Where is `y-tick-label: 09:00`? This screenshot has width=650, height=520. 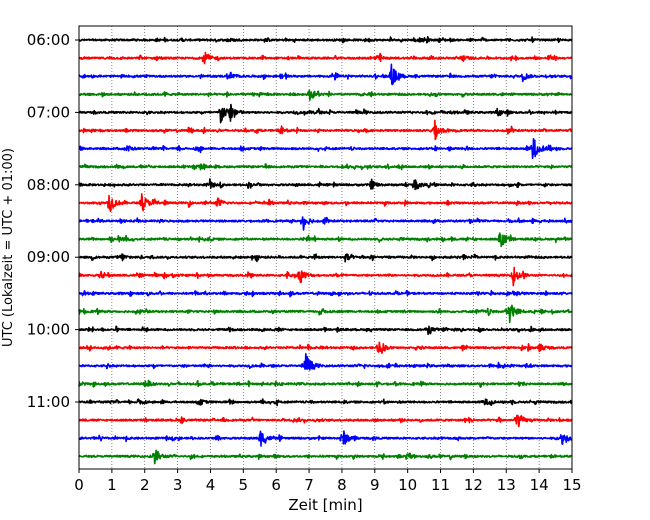 y-tick-label: 09:00 is located at coordinates (48, 257).